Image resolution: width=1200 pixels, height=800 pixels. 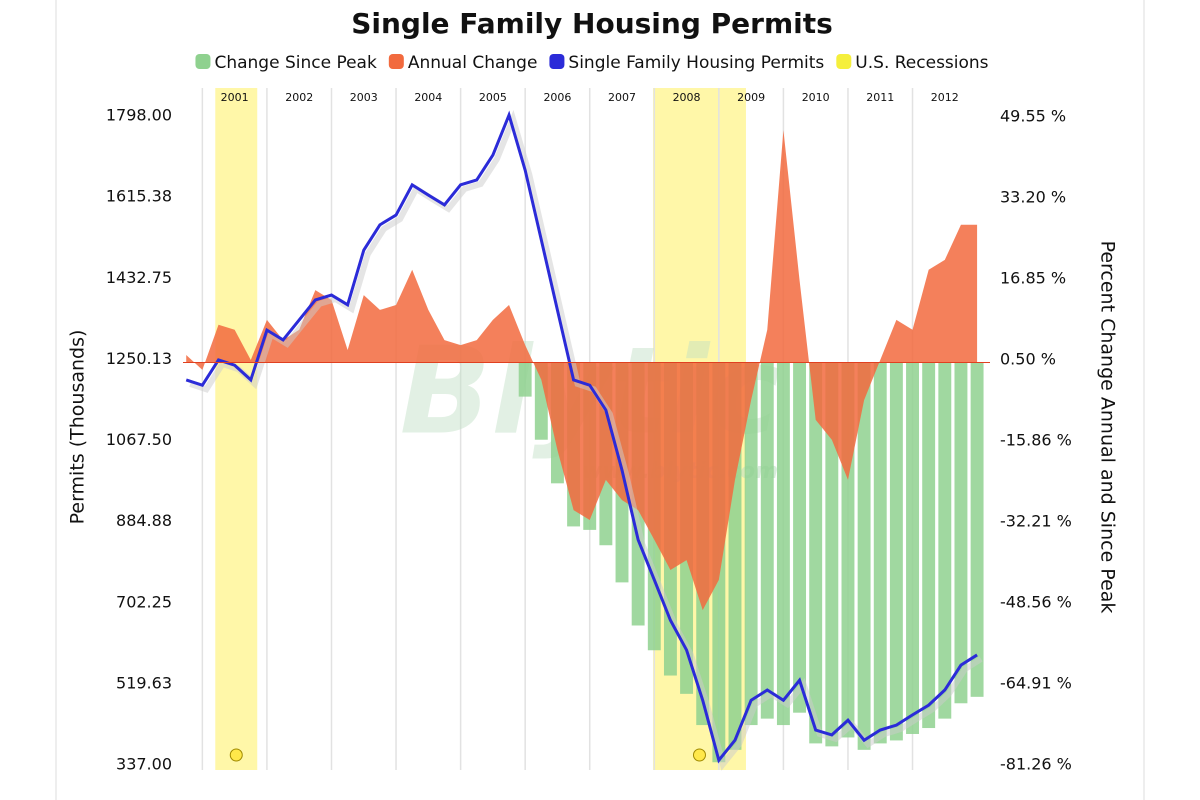 I want to click on y-tick-label: 1432.75, so click(x=139, y=277).